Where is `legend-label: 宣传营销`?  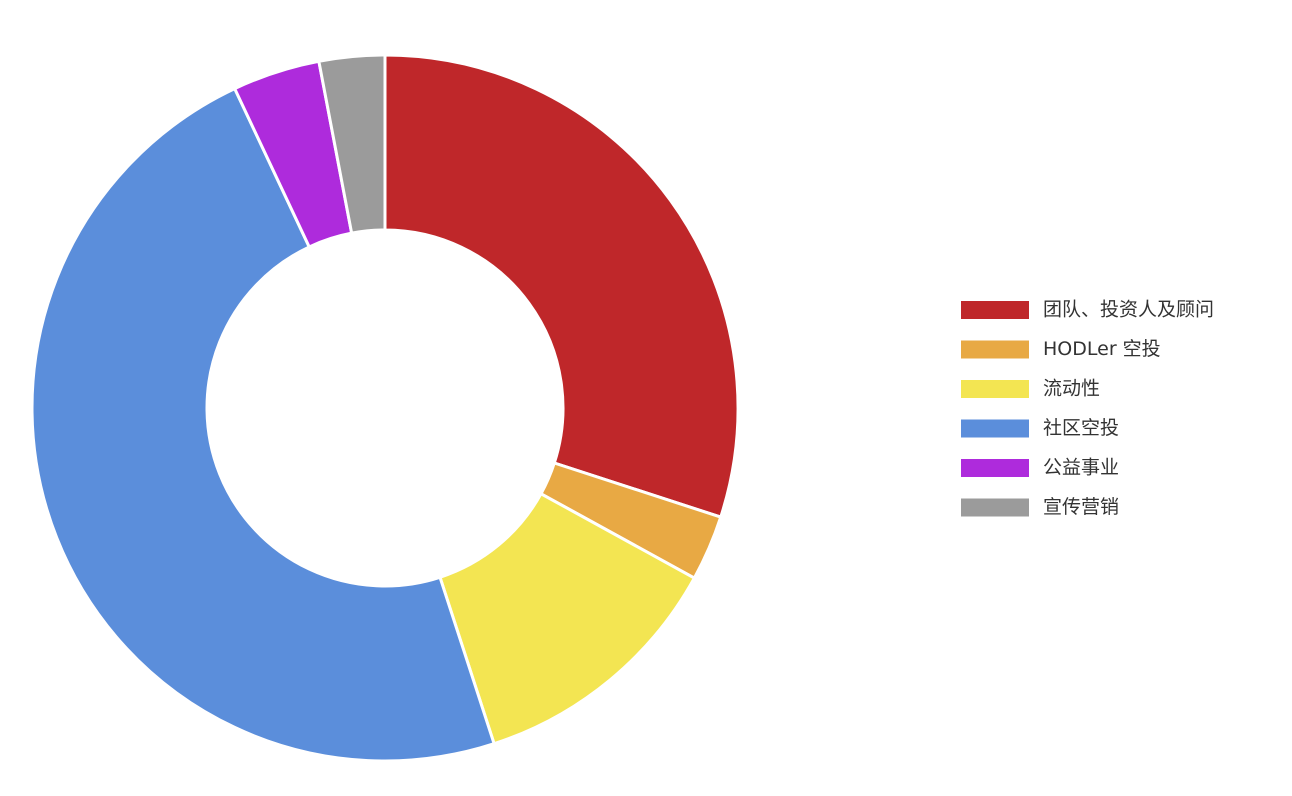
legend-label: 宣传营销 is located at coordinates (1081, 507).